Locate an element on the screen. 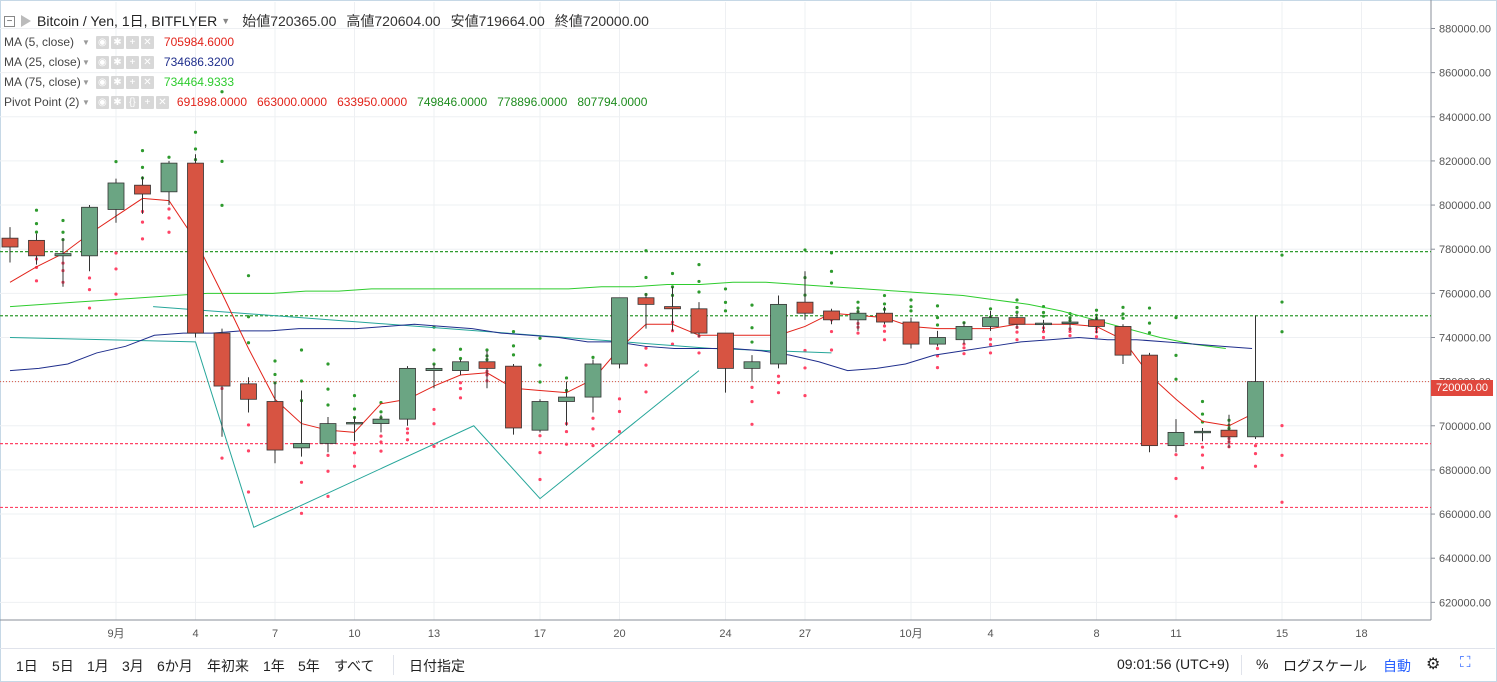  gear-icon: ⚙ is located at coordinates (1433, 664).